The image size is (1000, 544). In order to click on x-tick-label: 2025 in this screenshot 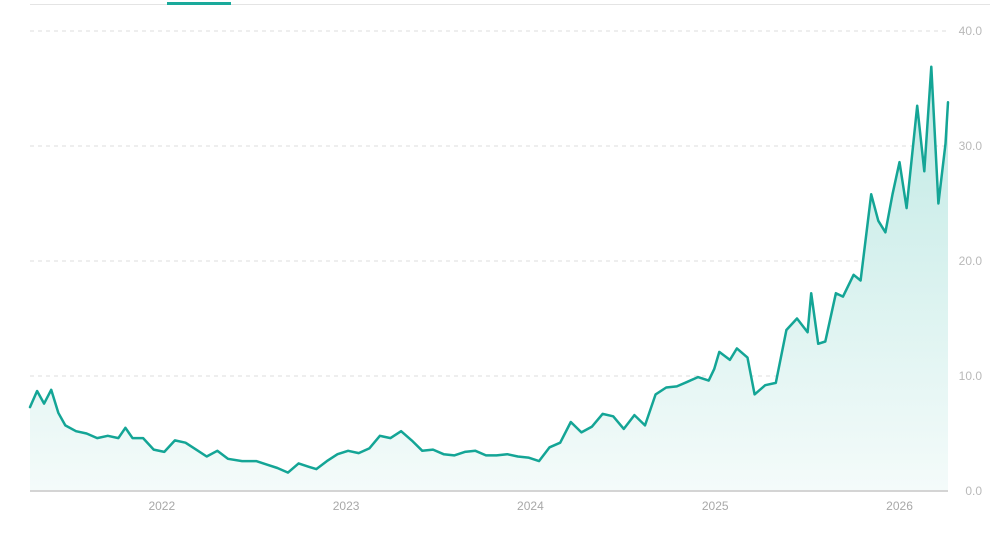, I will do `click(715, 506)`.